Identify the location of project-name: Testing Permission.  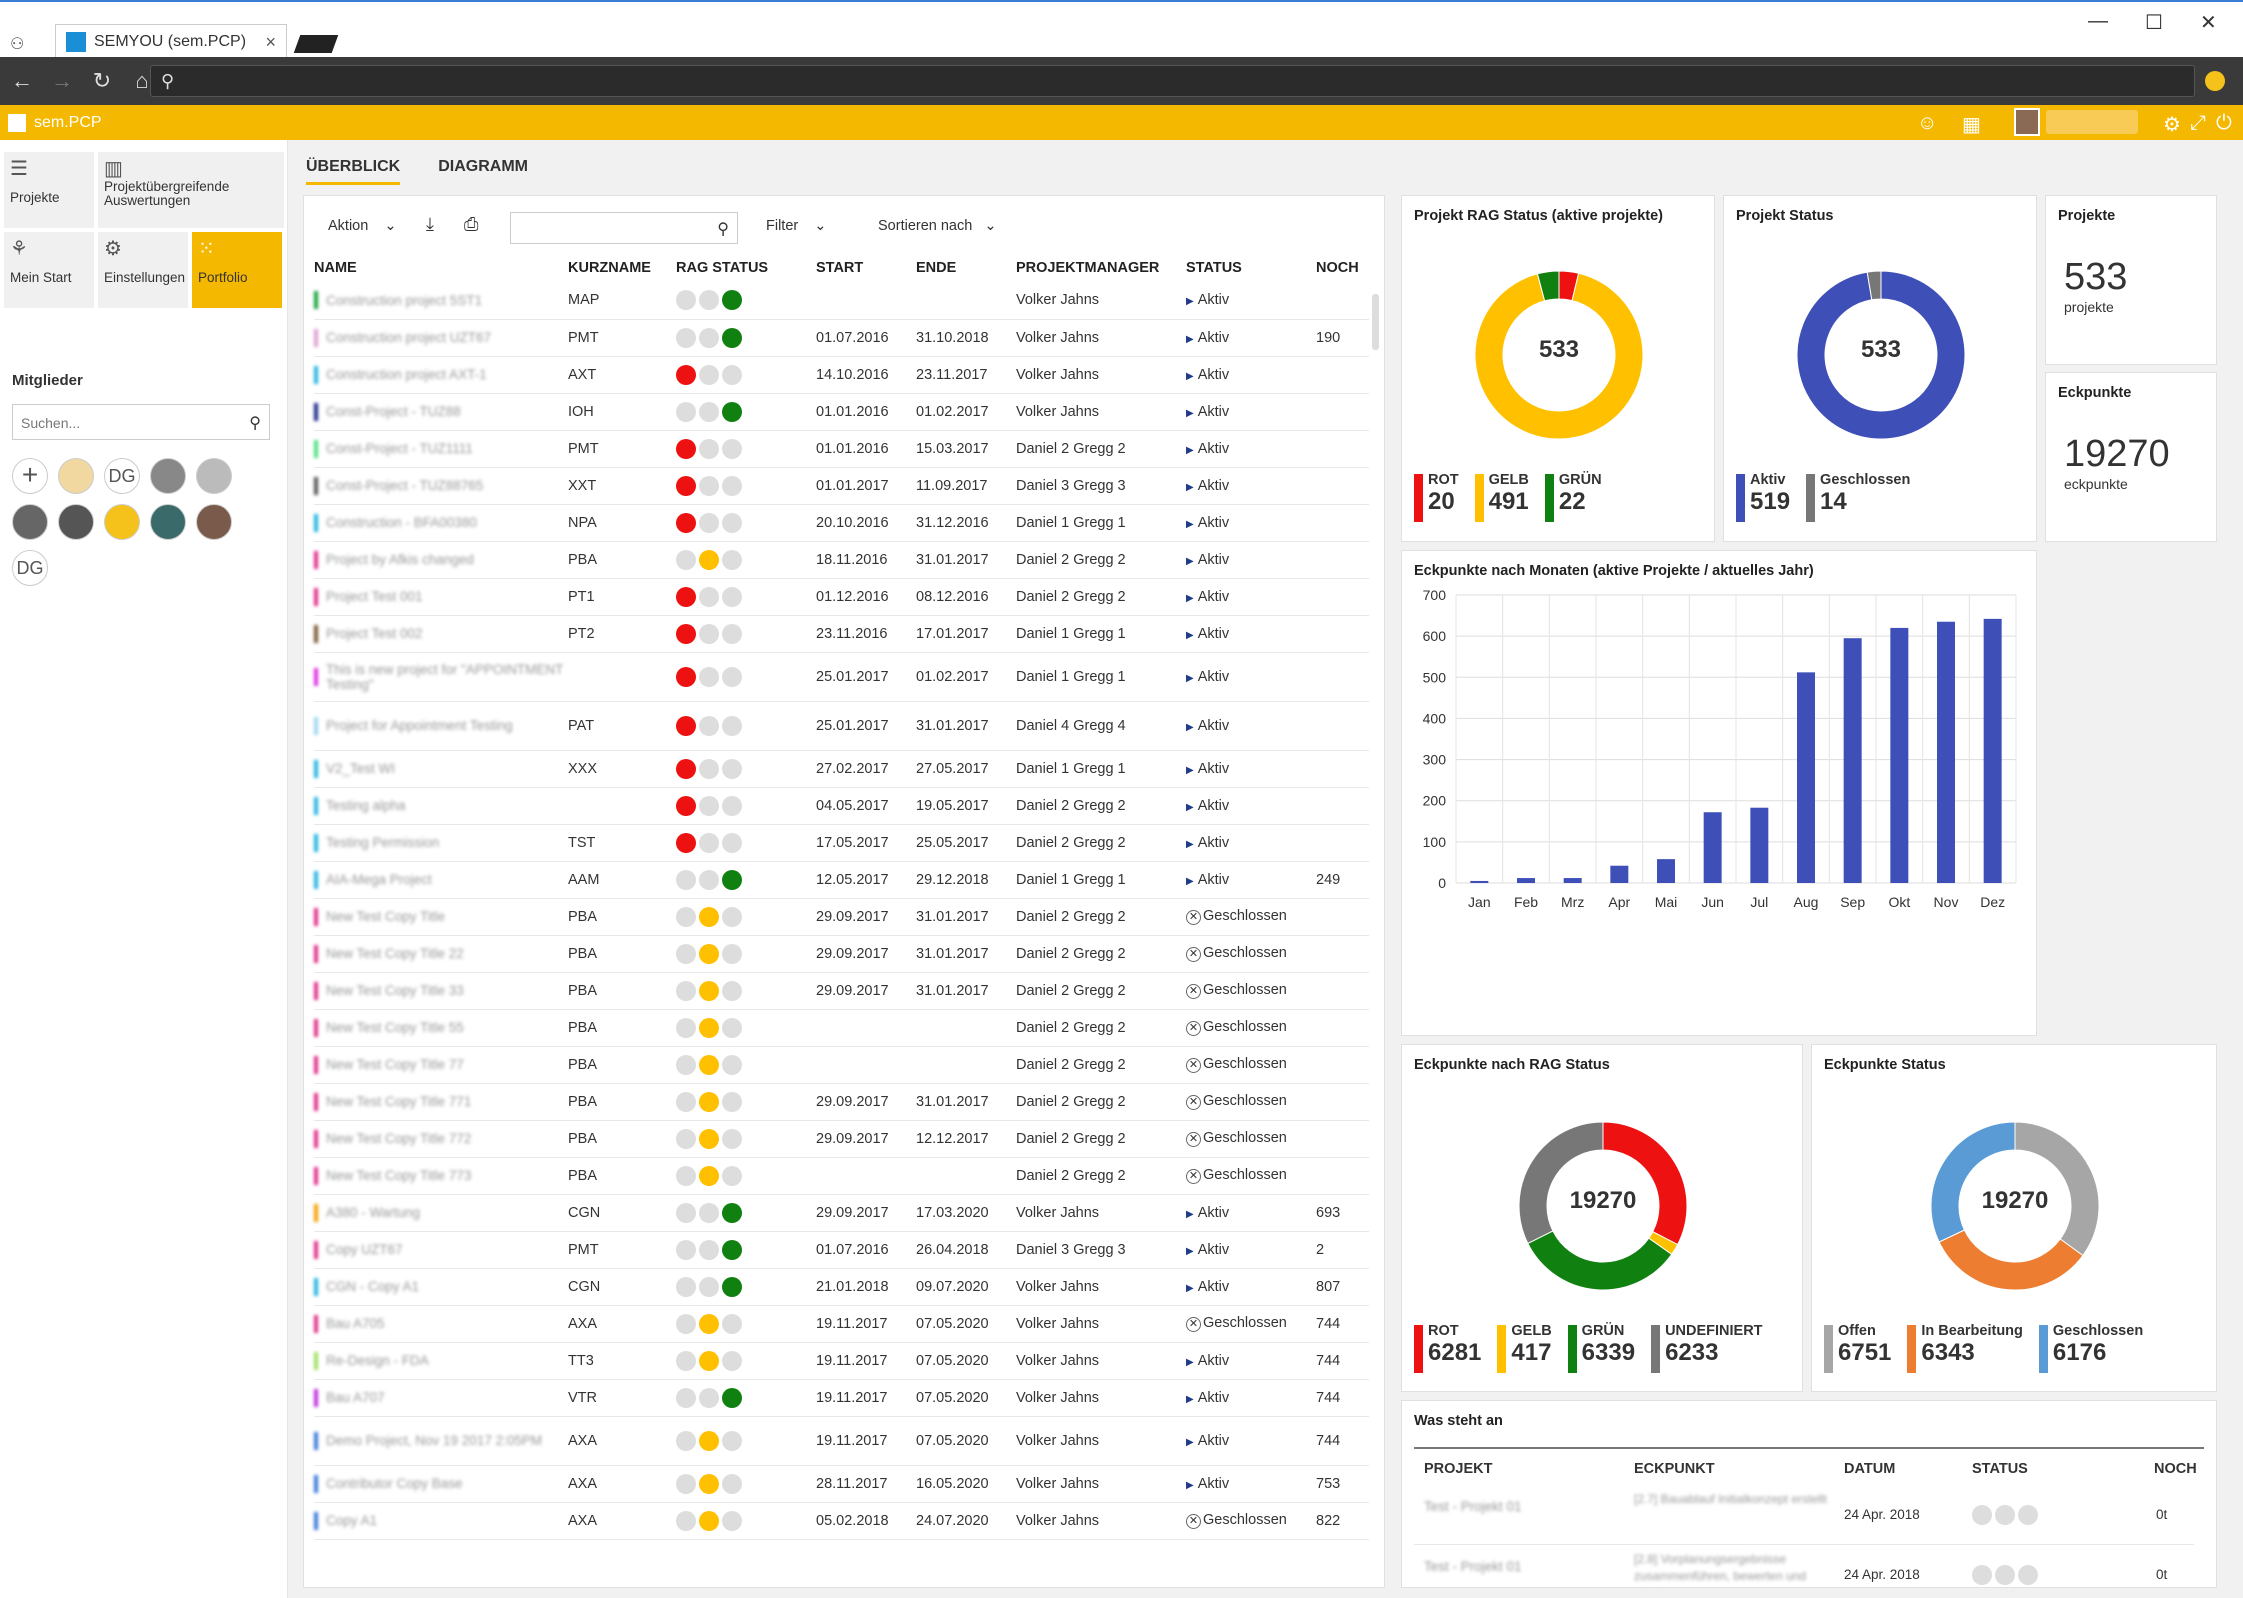
(441, 842).